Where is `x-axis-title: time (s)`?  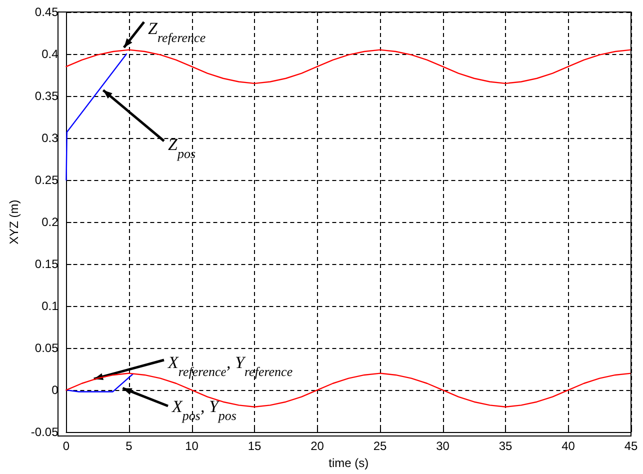 x-axis-title: time (s) is located at coordinates (348, 463).